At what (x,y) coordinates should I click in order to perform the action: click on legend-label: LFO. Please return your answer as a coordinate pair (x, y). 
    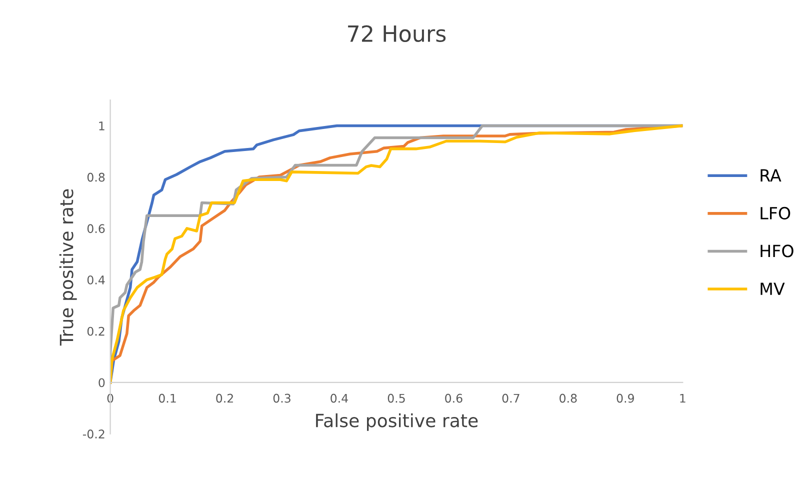
    Looking at the image, I should click on (775, 213).